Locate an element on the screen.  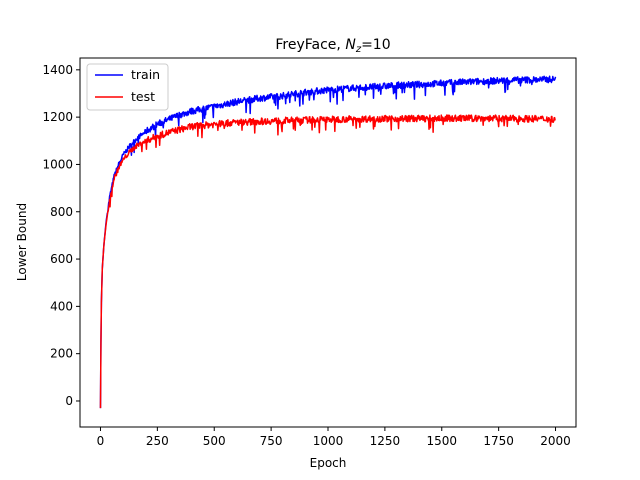
x-tick-label: 1250 is located at coordinates (385, 441).